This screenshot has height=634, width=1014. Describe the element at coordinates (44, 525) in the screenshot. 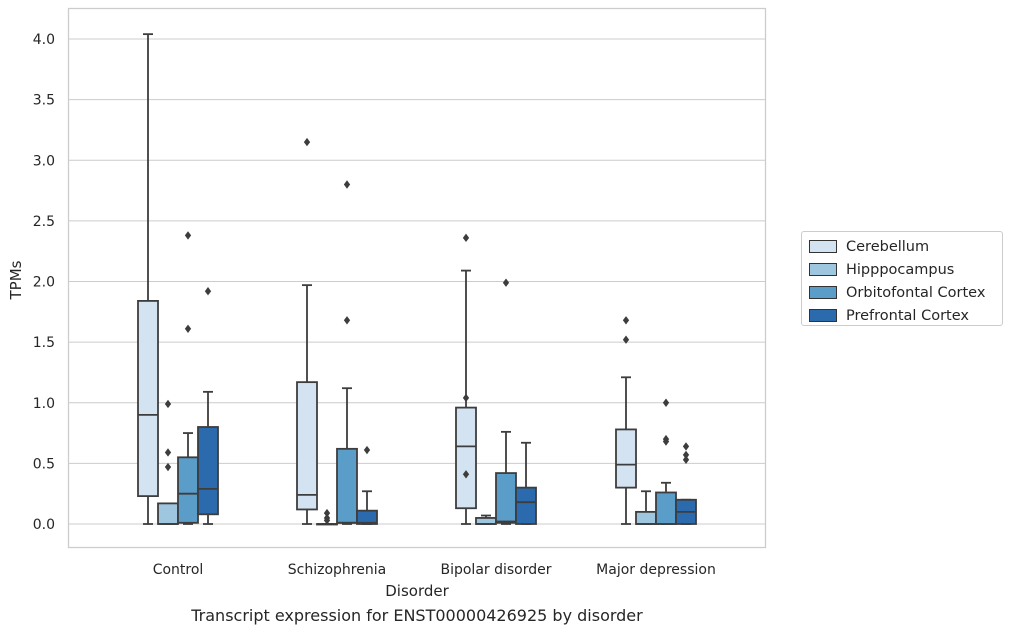

I see `y-tick-label: 0.0` at that location.